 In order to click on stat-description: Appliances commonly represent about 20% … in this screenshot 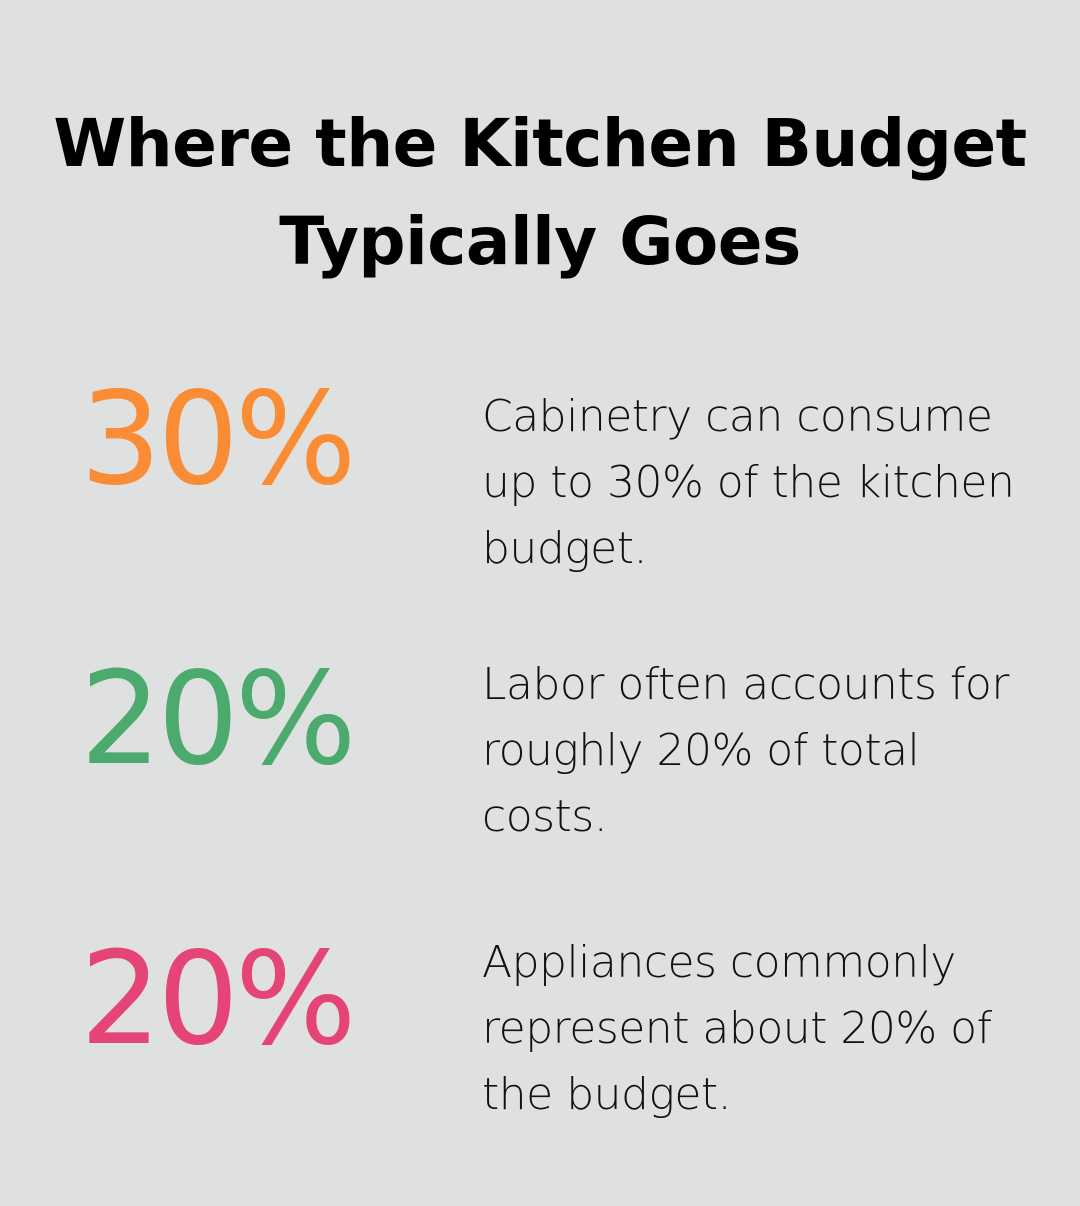, I will do `click(737, 1028)`.